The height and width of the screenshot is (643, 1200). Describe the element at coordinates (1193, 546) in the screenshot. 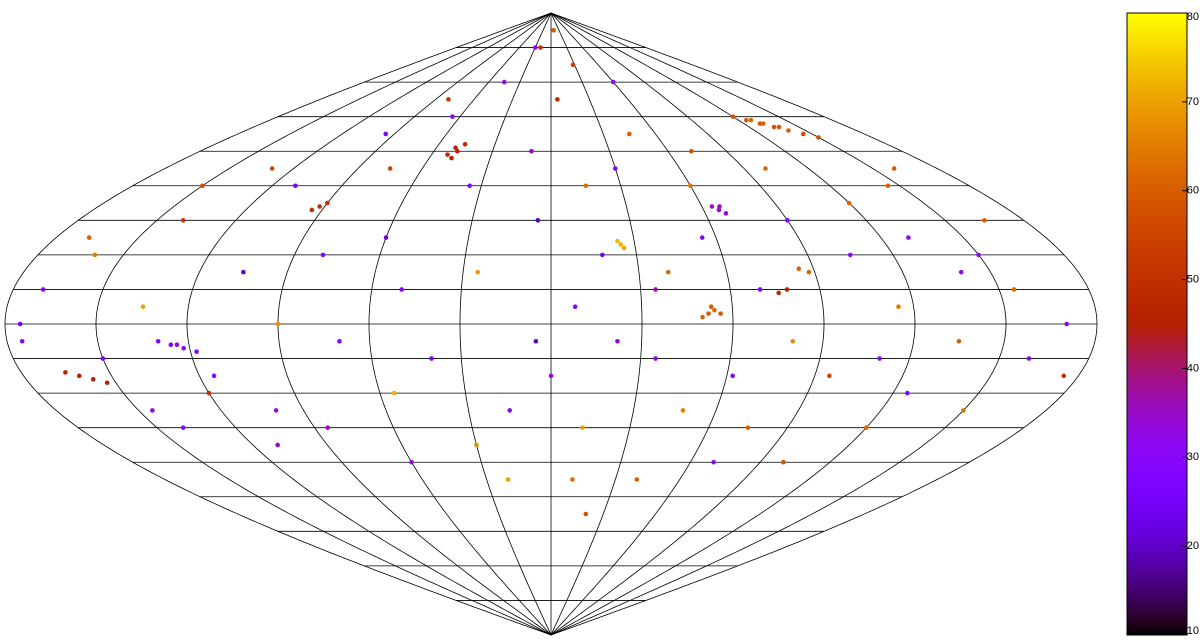

I see `colorbar-tick-label: 20` at that location.